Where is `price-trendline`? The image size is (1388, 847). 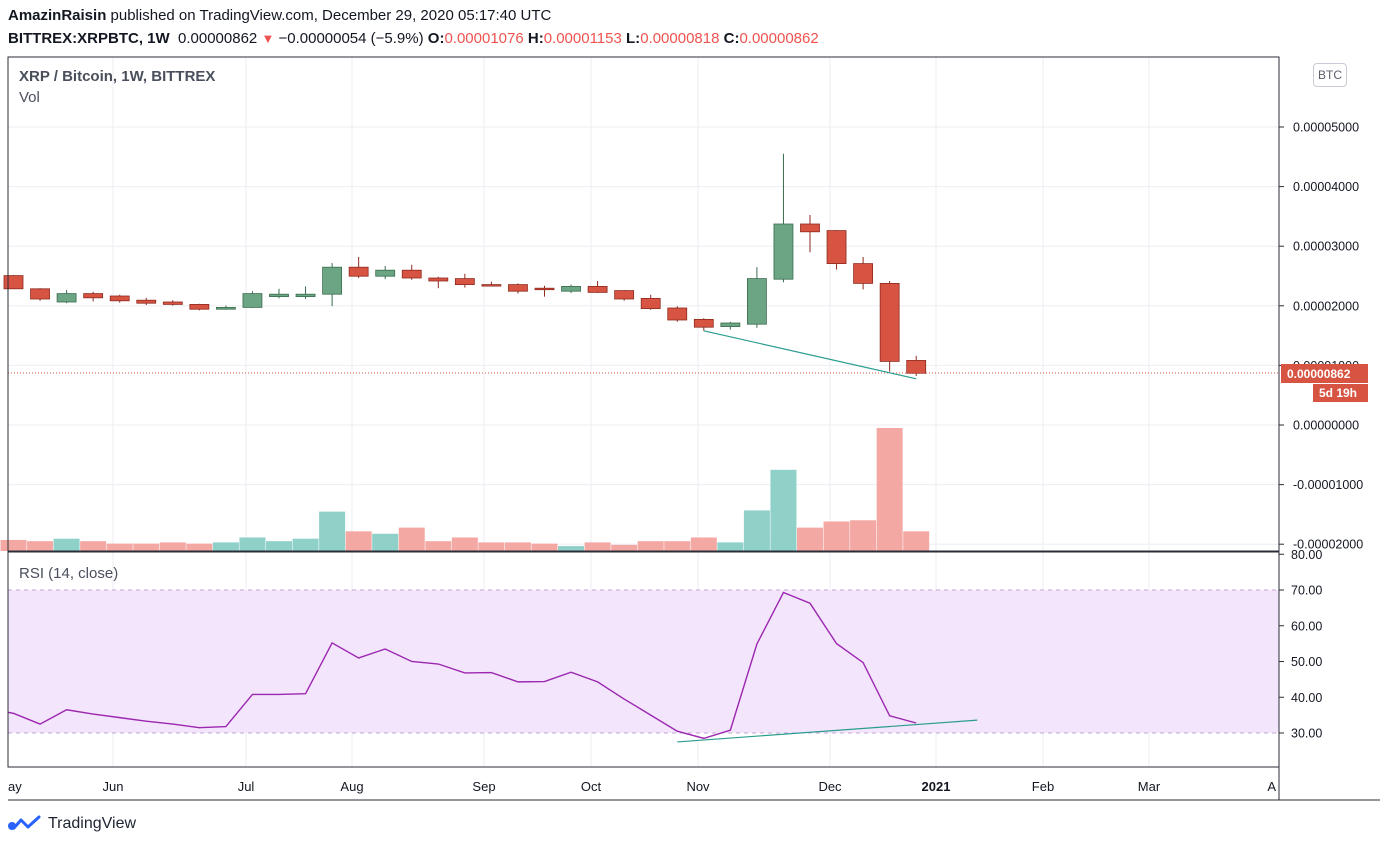 price-trendline is located at coordinates (810, 355).